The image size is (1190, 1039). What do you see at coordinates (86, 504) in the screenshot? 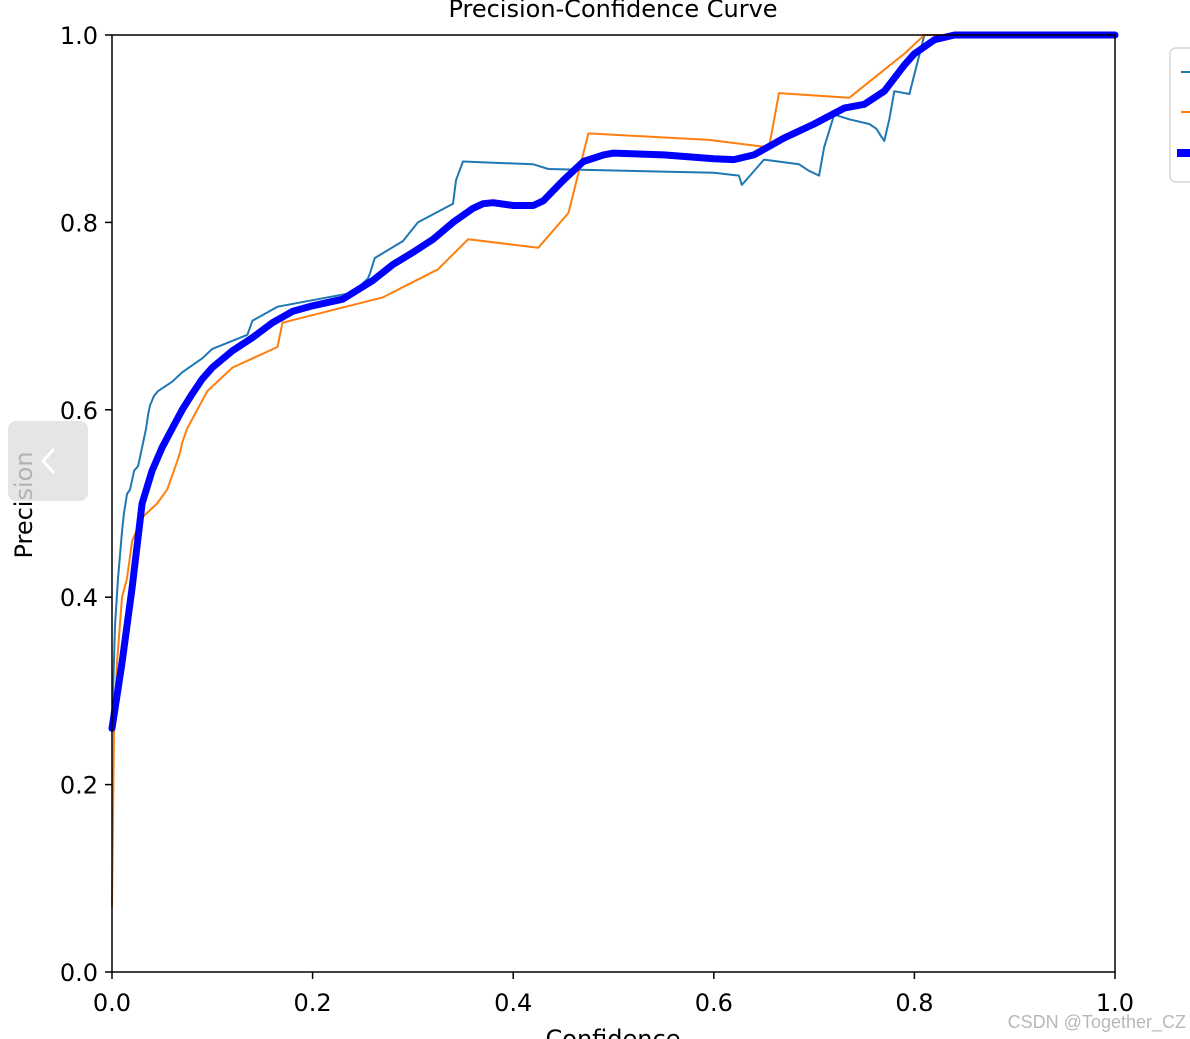
I see `y-axis-ticks: 0.0 0.2 0.4 0.6 0.8 1.0` at bounding box center [86, 504].